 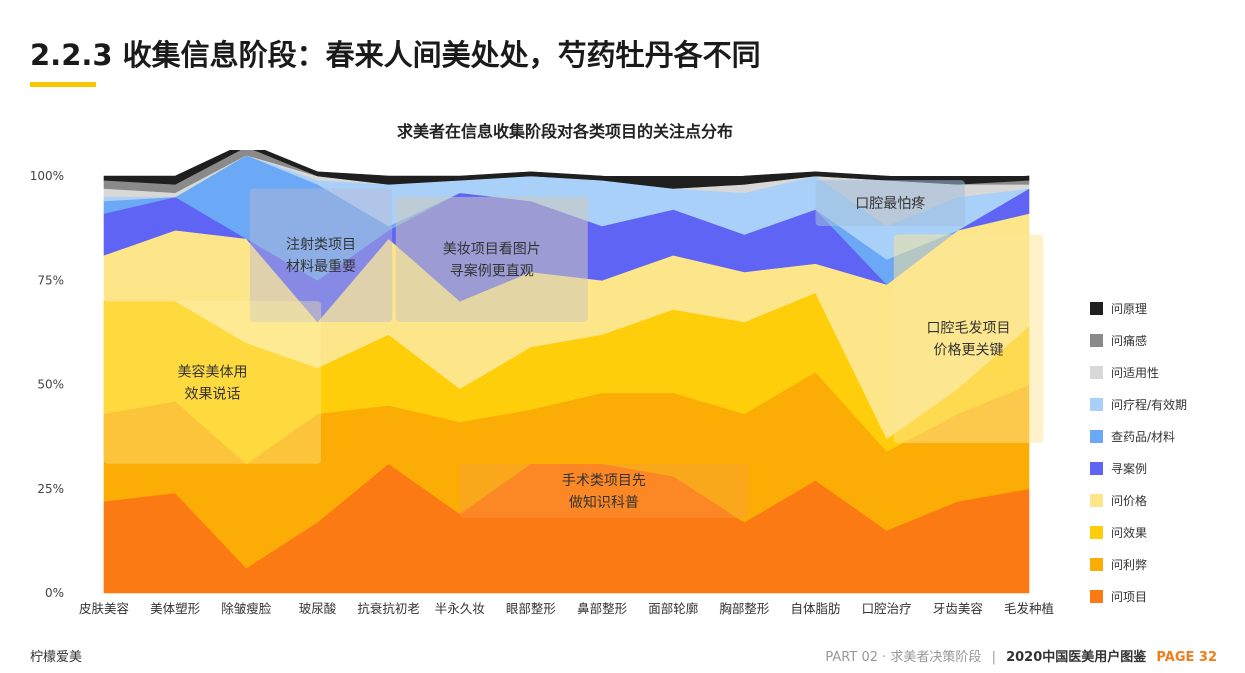 What do you see at coordinates (564, 131) in the screenshot?
I see `chart-title: 求美者在信息收集阶段对各类项目的关注点分布` at bounding box center [564, 131].